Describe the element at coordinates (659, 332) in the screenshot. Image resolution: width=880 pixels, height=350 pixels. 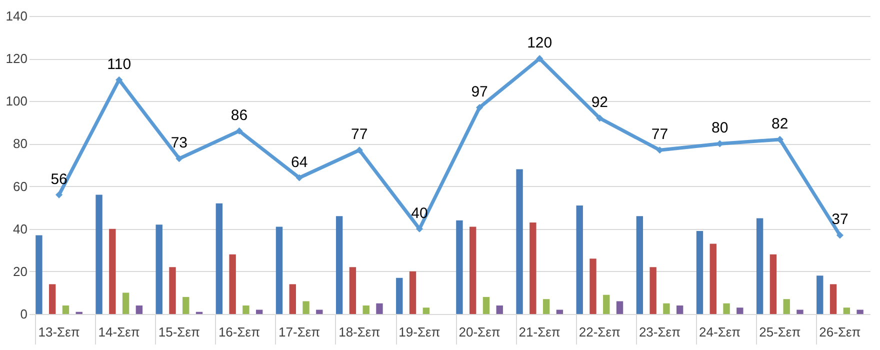
I see `x-tick-label: 23-Σεπ` at that location.